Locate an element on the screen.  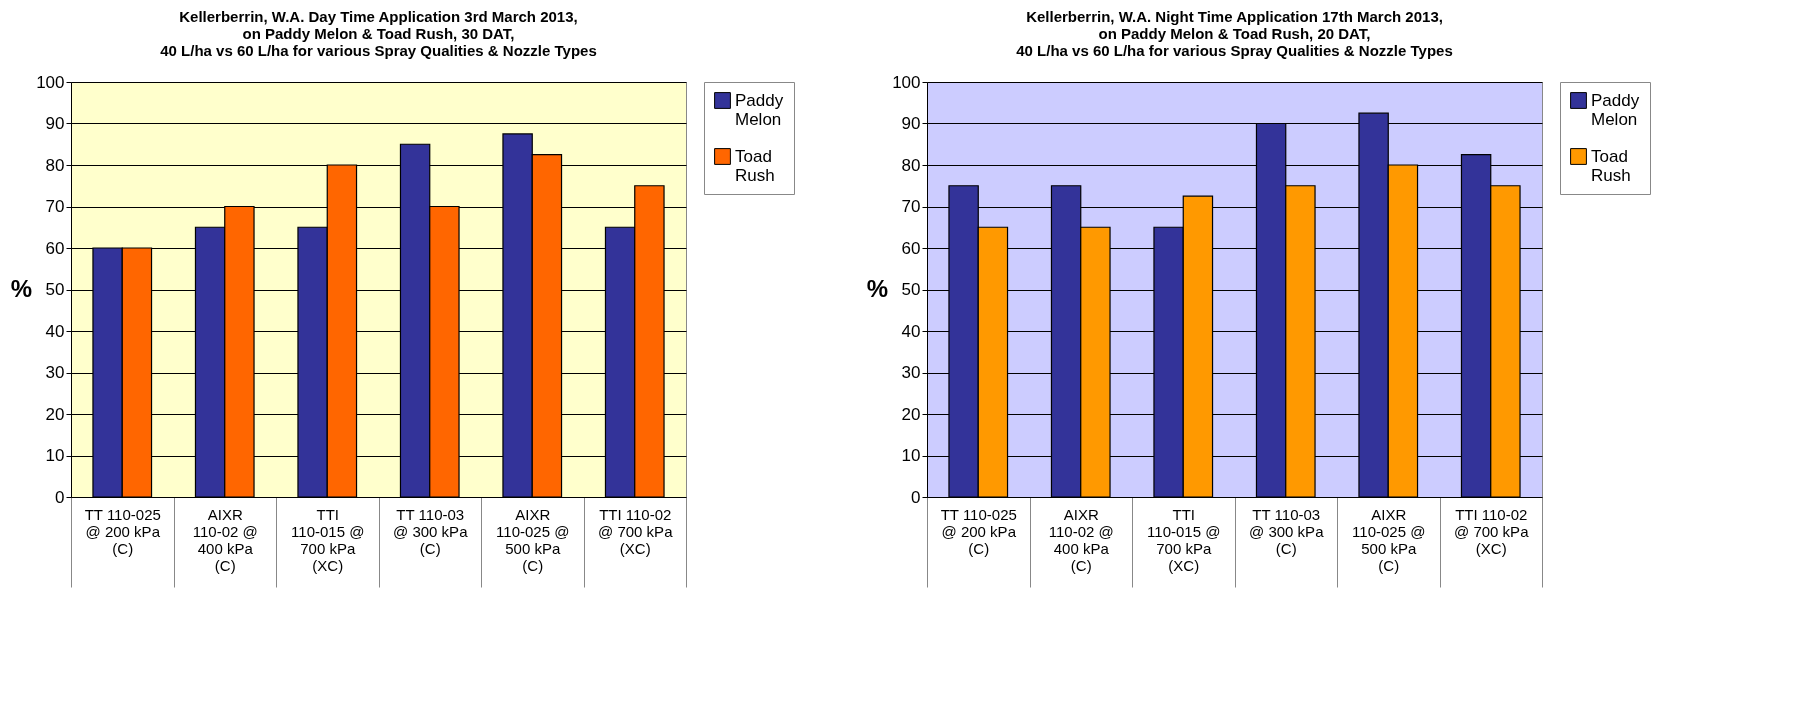
chart-title: Kellerberrin, W.A. Day Time Application 3rd March 2013, on Paddy Melon & Toad Rush, 30 DAT, 40 L/ha vs 60 L/ha for various Spray Qualities & Nozzle Types is located at coordinates (378, 33).